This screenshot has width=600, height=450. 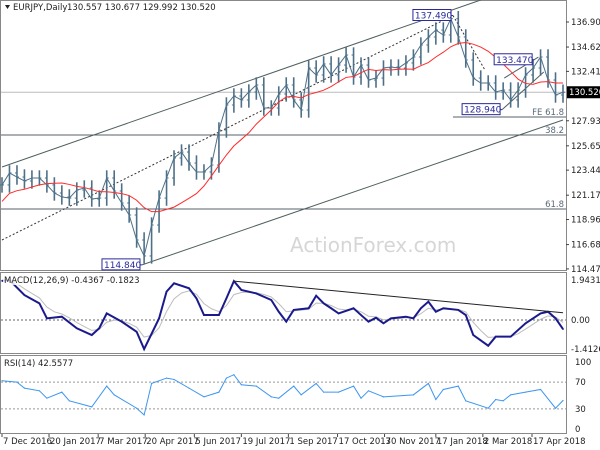 I want to click on macd-trend-line, so click(x=398, y=297).